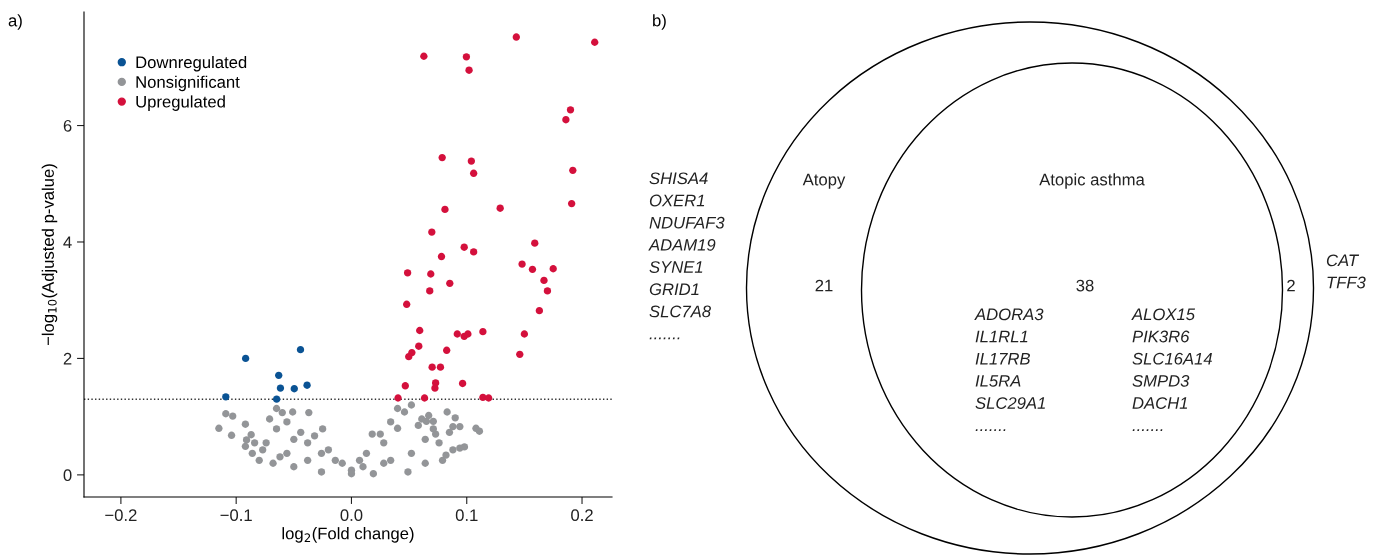  What do you see at coordinates (466, 515) in the screenshot?
I see `x-tick-label: 0.1` at bounding box center [466, 515].